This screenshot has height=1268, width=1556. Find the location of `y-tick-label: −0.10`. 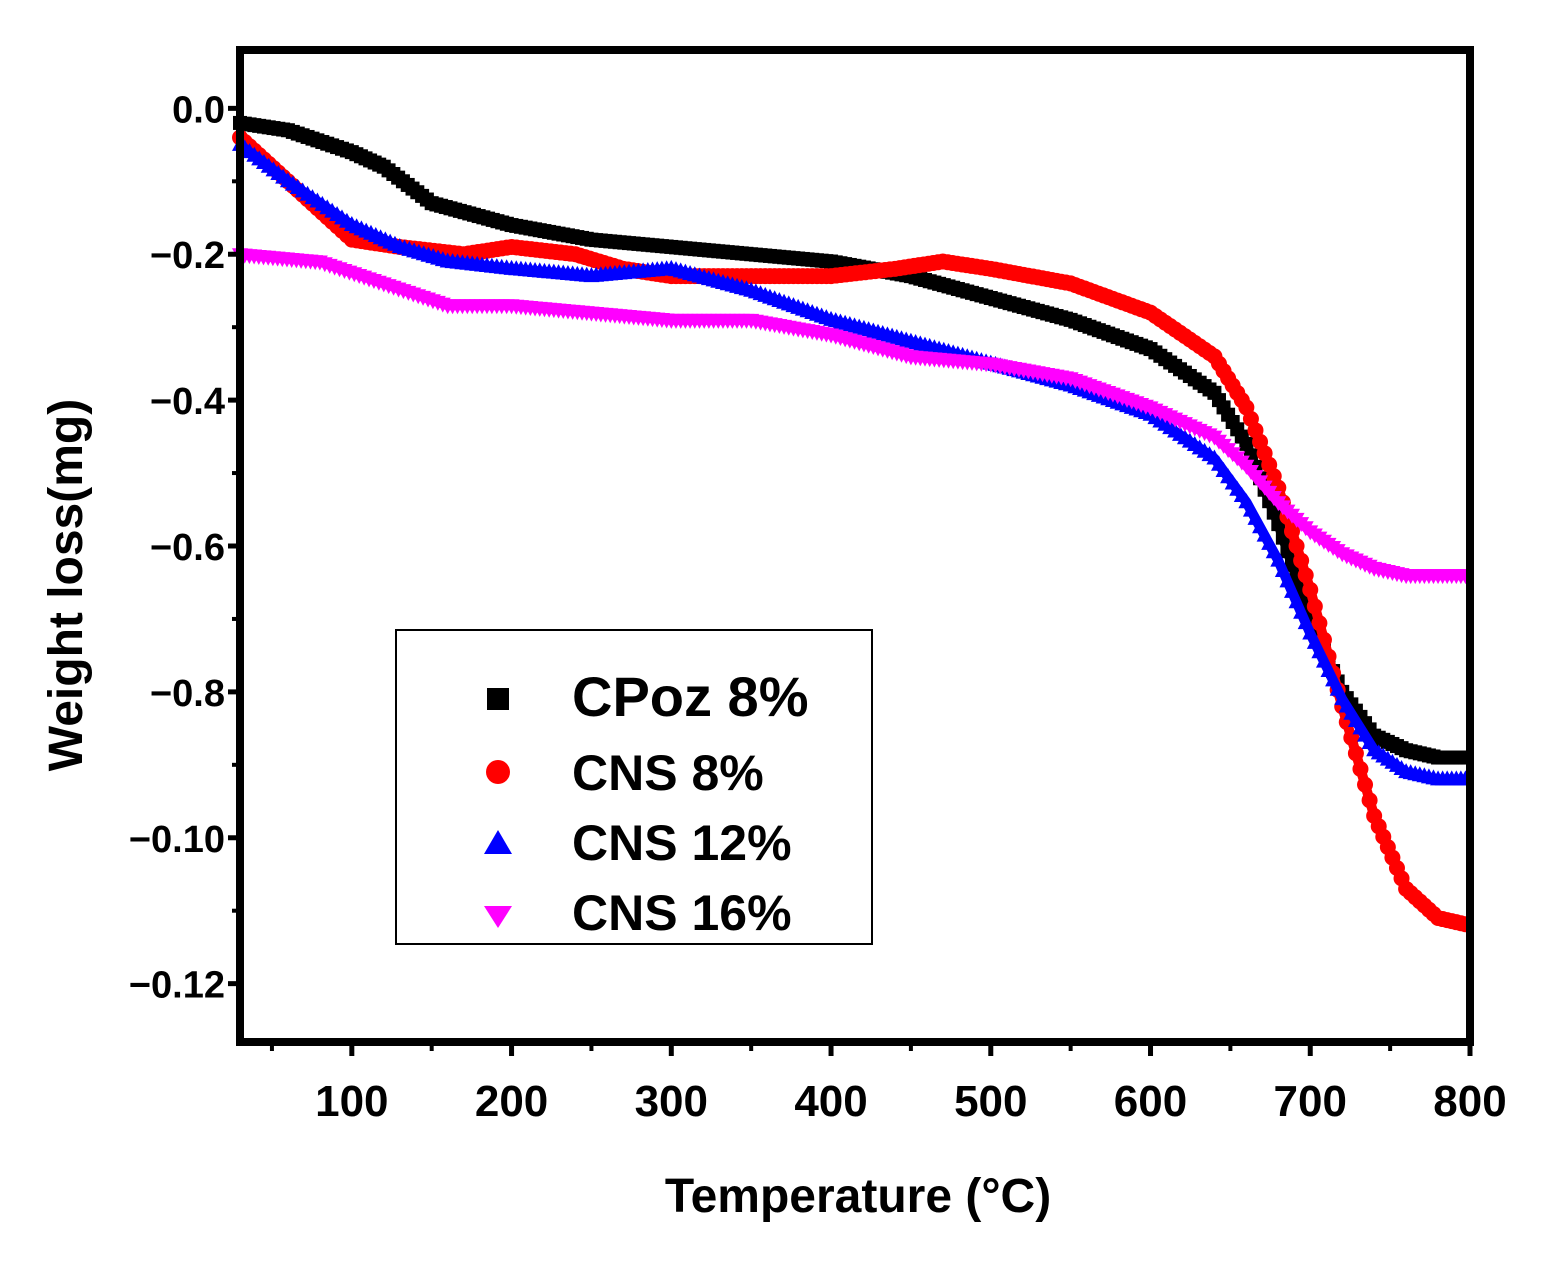

y-tick-label: −0.10 is located at coordinates (177, 840).